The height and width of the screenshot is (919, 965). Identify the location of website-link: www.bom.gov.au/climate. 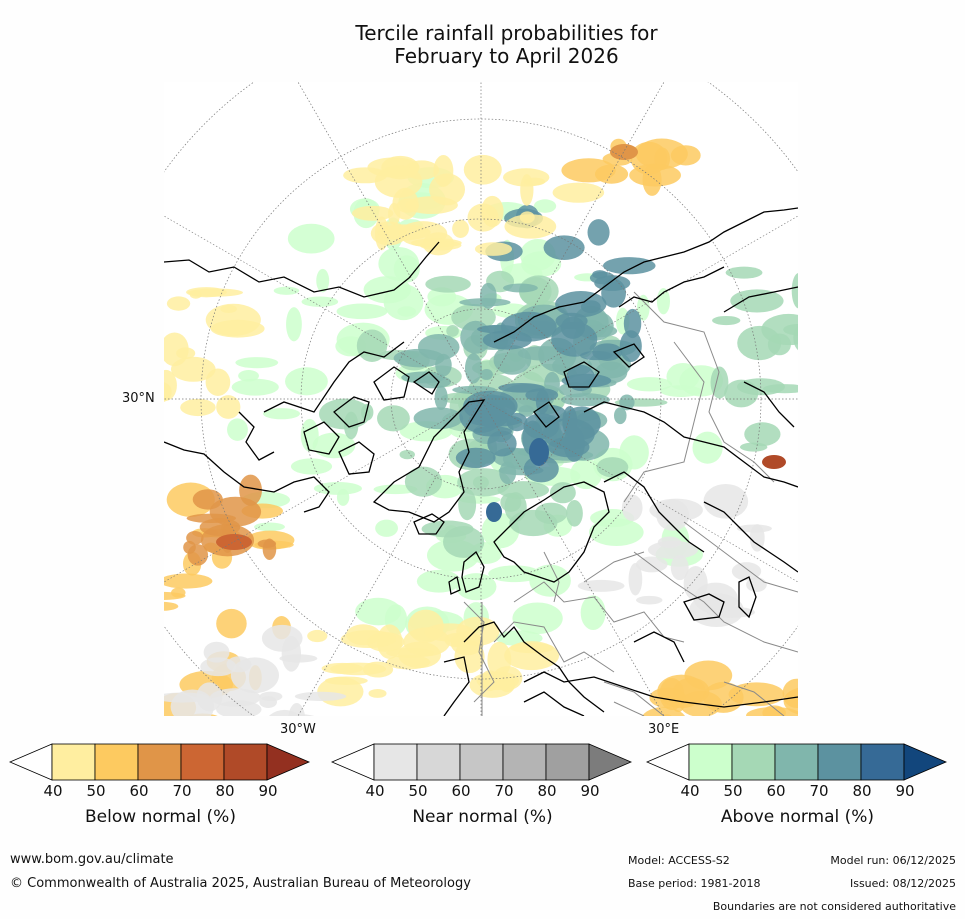
(92, 859).